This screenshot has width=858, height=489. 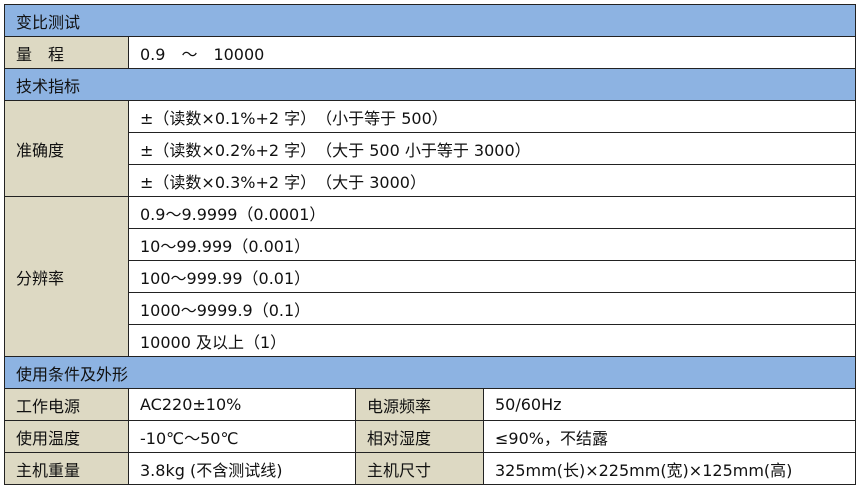 I want to click on condition-label: 主机重量, so click(x=66, y=468).